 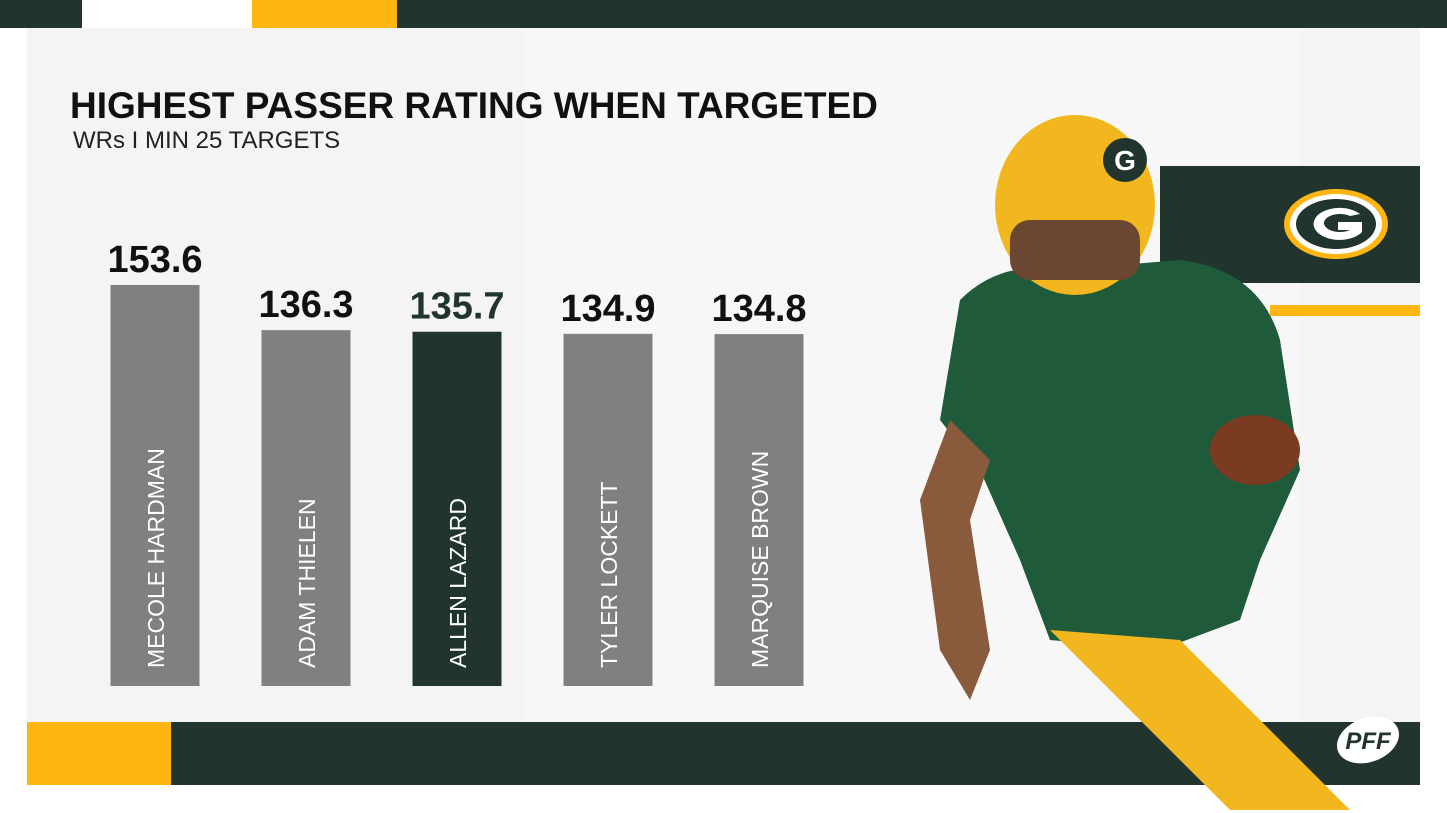 What do you see at coordinates (456, 307) in the screenshot?
I see `value-label: 135.7` at bounding box center [456, 307].